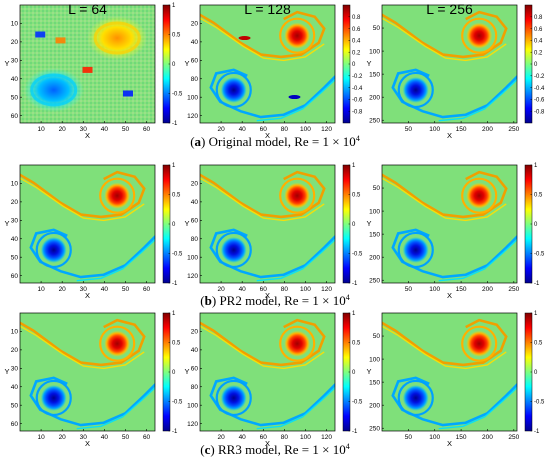 The height and width of the screenshot is (458, 550). Describe the element at coordinates (539, 89) in the screenshot. I see `colorbar-tick-label: -0.4` at that location.